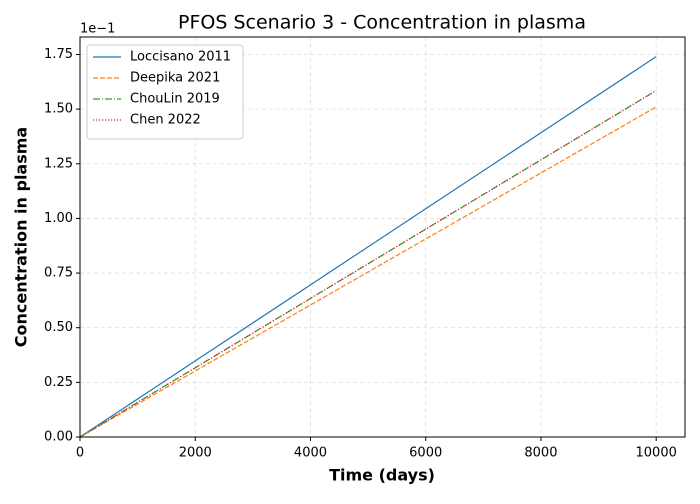 This screenshot has width=700, height=504. I want to click on legend-box, so click(165, 92).